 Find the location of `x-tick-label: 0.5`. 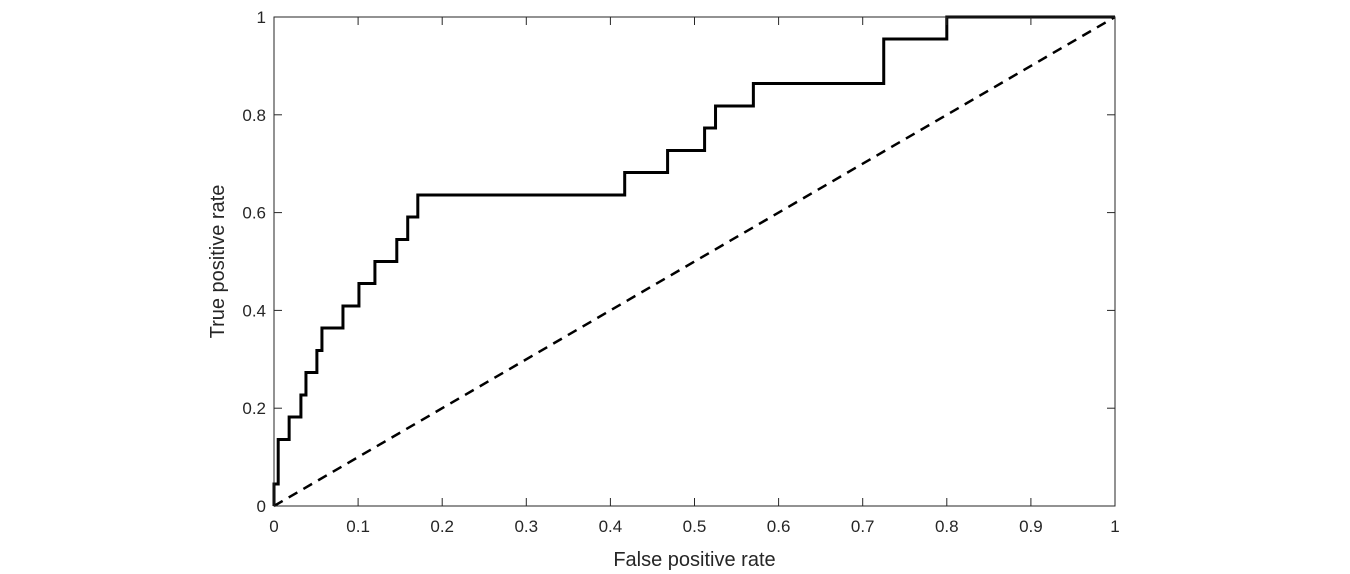

x-tick-label: 0.5 is located at coordinates (695, 526).